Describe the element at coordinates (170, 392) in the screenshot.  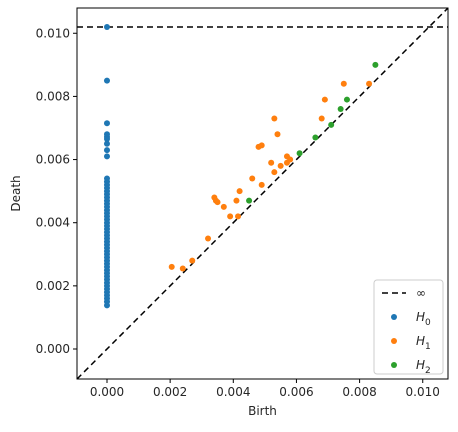
I see `x-tick-label: 0.002` at that location.